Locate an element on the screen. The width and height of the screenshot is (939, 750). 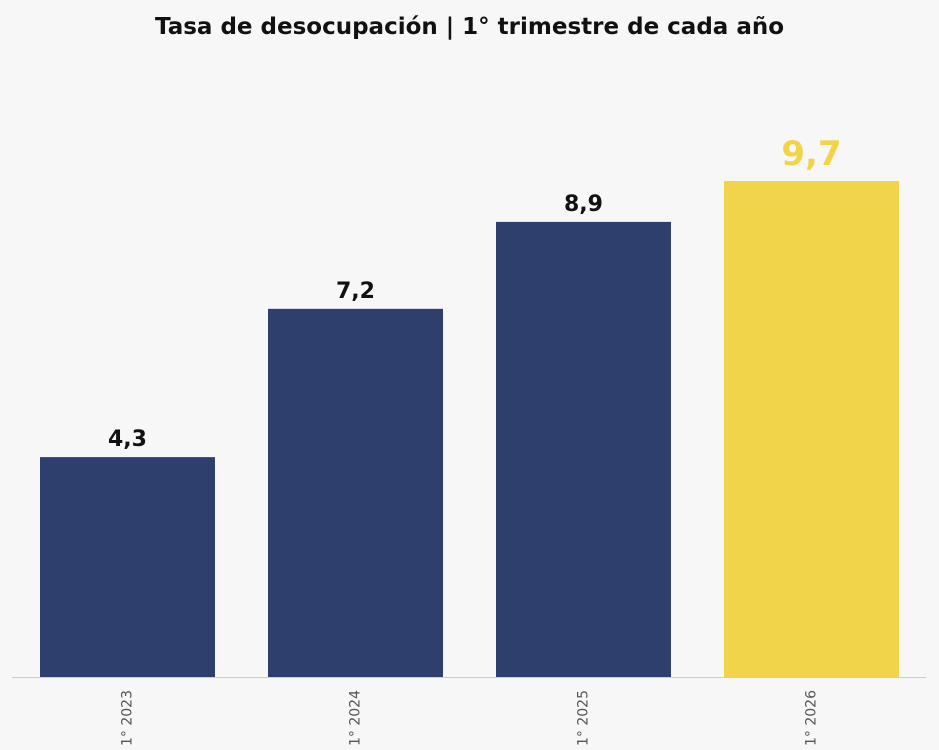
bar-value-label-3: 8,9 is located at coordinates (583, 204).